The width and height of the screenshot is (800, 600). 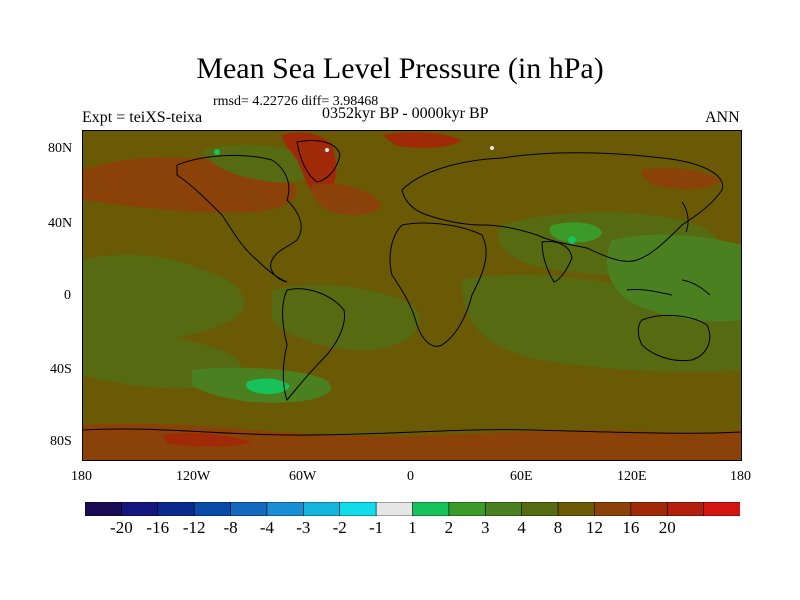 What do you see at coordinates (521, 476) in the screenshot?
I see `lon-label-60e: 60E` at bounding box center [521, 476].